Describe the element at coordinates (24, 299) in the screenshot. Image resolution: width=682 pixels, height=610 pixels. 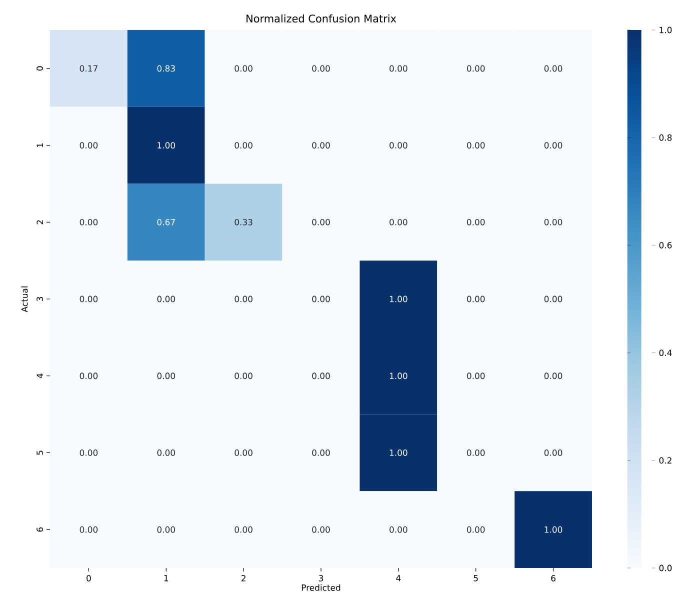
I see `y-axis-title: Actual` at that location.